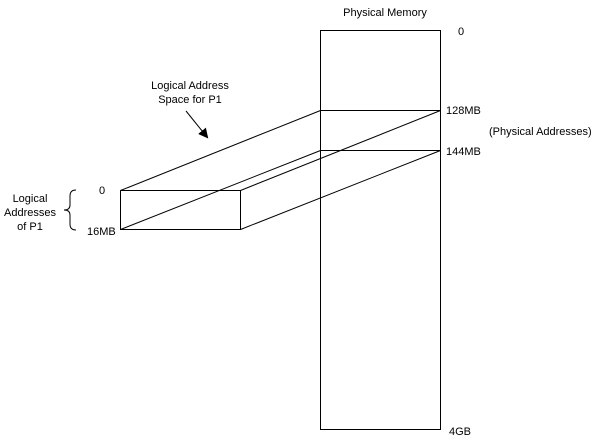 This screenshot has width=601, height=441. I want to click on projection-line-bottom-right, so click(340, 190).